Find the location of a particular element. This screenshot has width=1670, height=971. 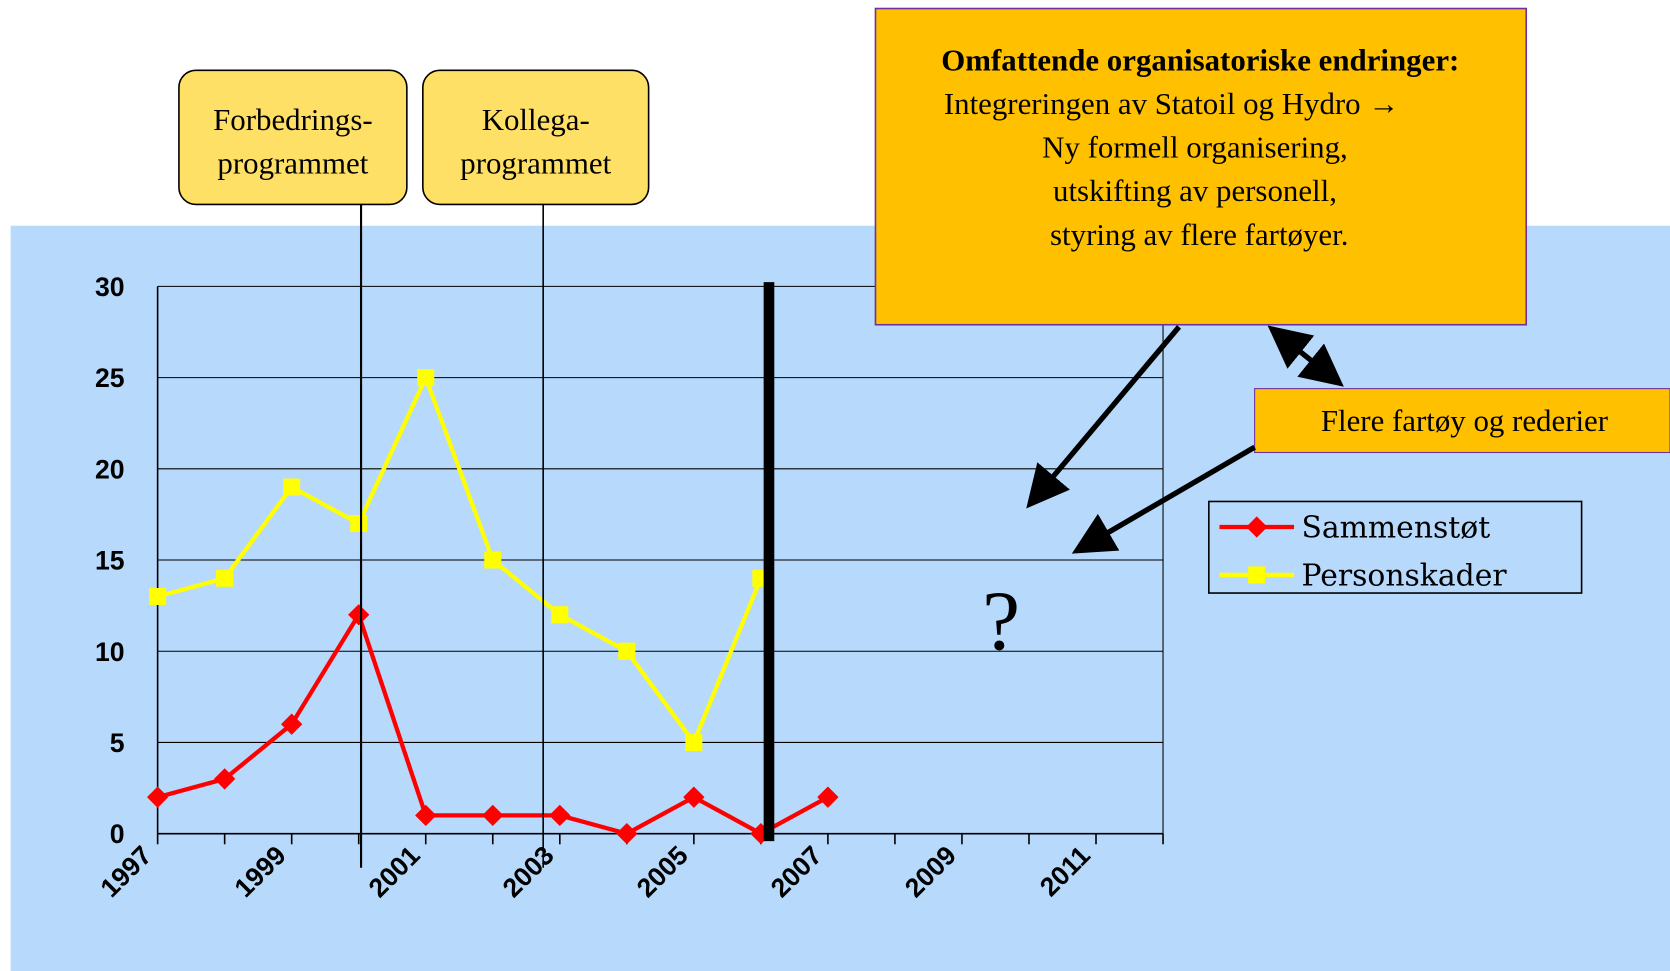

note: Integreringen av Statoil og Hydro → is located at coordinates (1171, 103).